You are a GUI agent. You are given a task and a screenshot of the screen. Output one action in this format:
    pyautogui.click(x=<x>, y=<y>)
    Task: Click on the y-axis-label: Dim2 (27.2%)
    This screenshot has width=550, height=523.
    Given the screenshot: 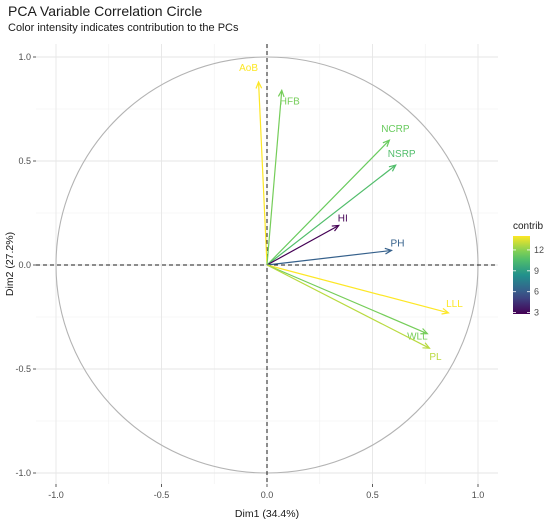 What is the action you would take?
    pyautogui.click(x=10, y=264)
    